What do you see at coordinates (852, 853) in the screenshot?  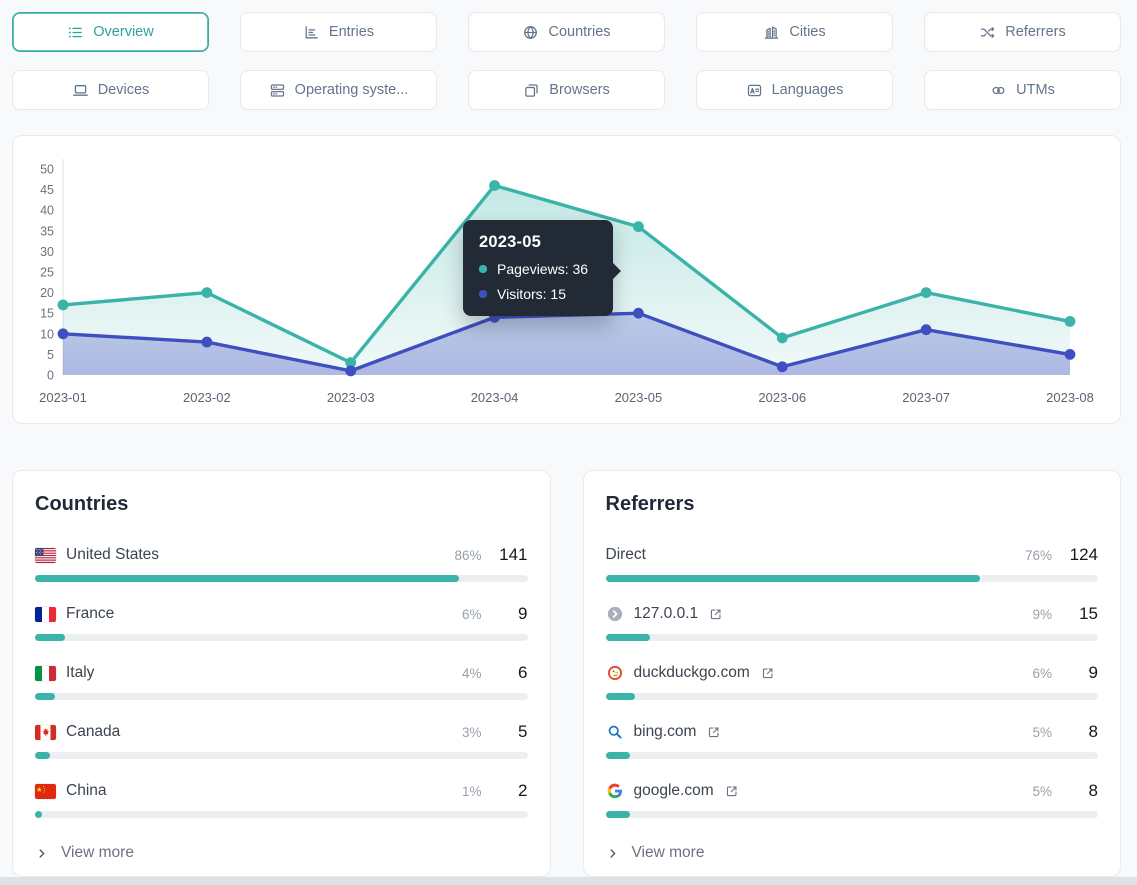 I see `referrers-view-more-button: View more` at bounding box center [852, 853].